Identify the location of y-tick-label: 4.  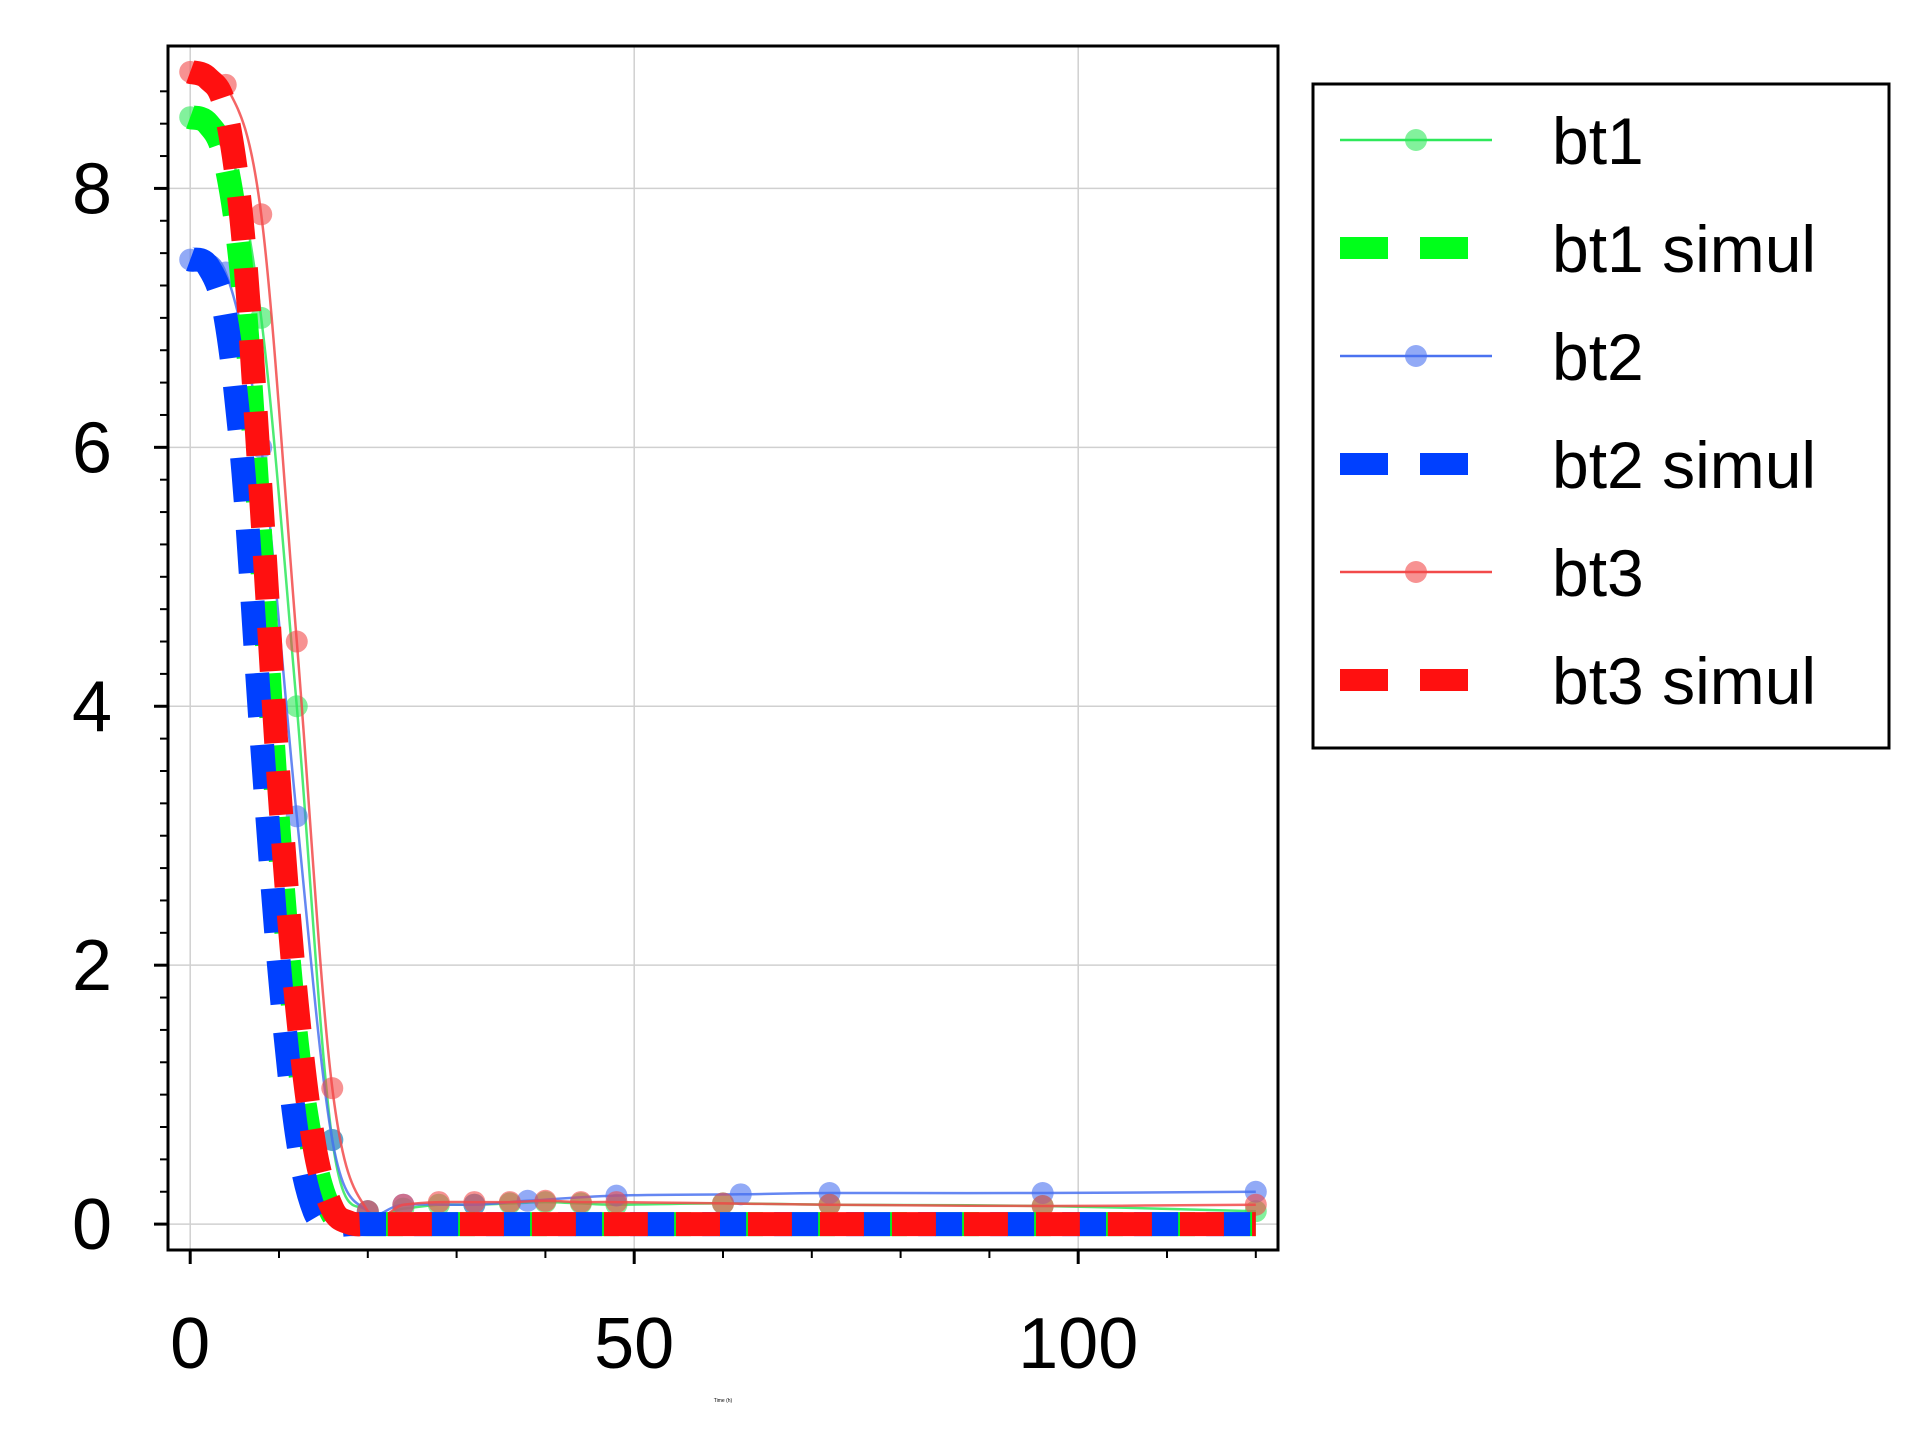
(92, 707).